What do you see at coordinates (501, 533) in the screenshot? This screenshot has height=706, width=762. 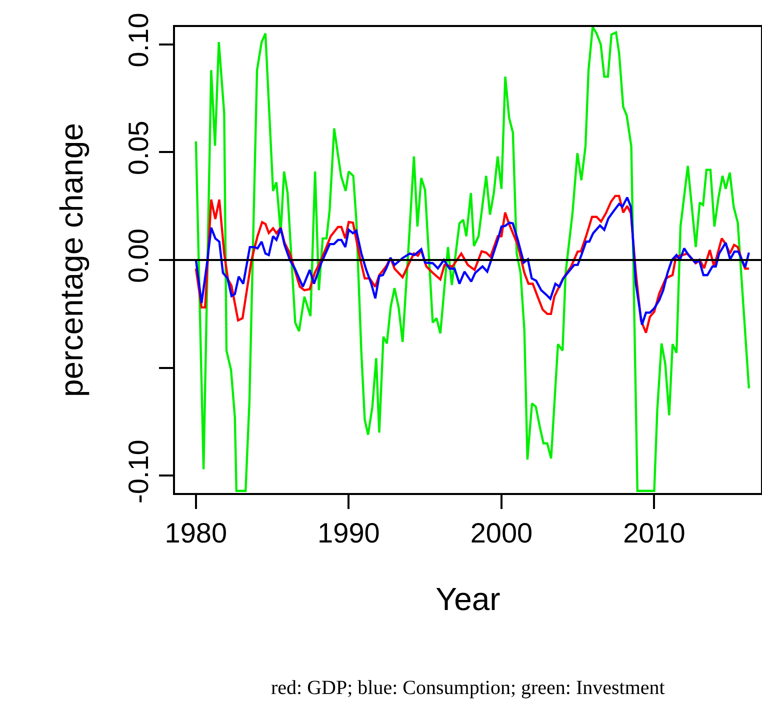 I see `x-tick-label: 2000` at bounding box center [501, 533].